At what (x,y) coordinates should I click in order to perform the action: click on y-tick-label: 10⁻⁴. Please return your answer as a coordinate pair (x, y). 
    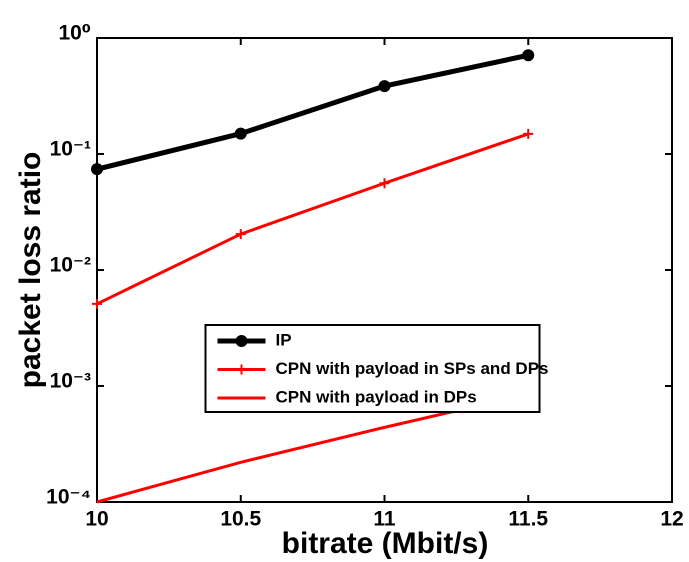
    Looking at the image, I should click on (68, 497).